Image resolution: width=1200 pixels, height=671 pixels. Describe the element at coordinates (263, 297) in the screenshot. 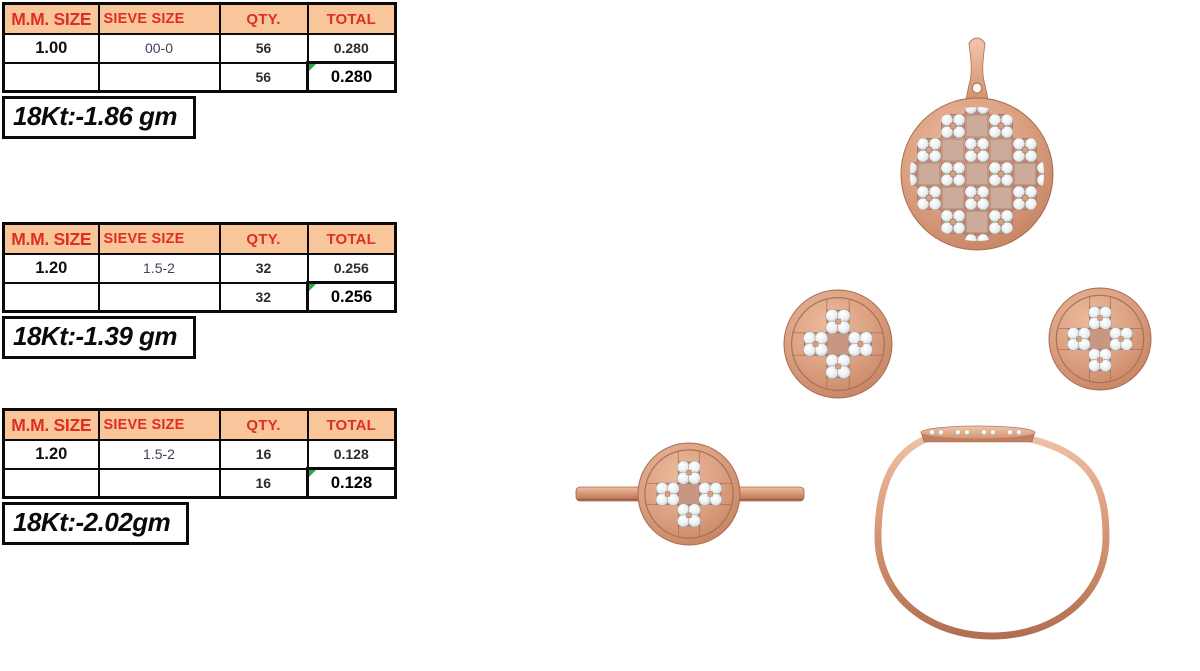

I see `cell-qty-sum: 32` at that location.